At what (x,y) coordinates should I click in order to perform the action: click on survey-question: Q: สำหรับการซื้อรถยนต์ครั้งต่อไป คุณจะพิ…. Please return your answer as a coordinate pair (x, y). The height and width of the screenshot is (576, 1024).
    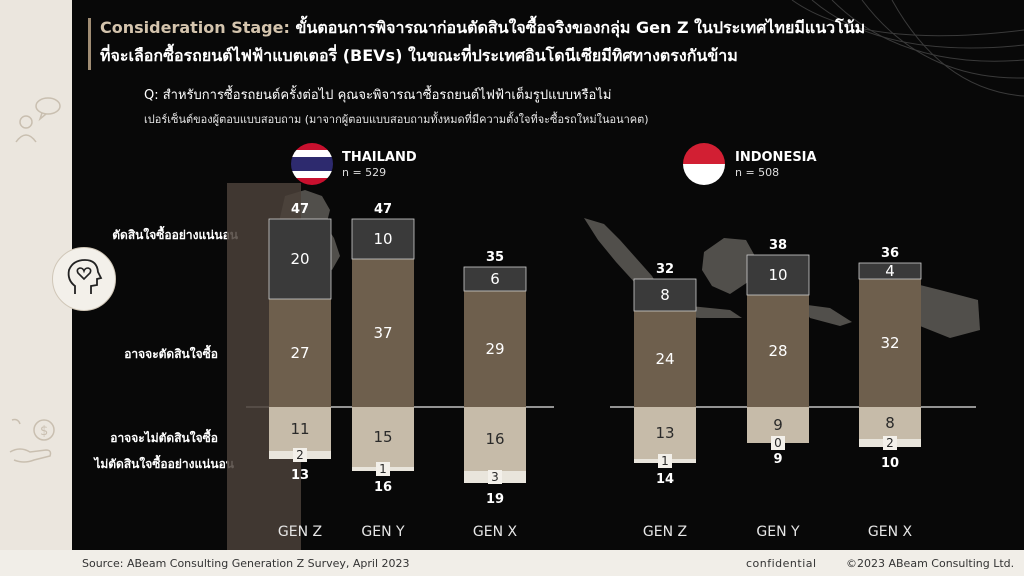
    Looking at the image, I should click on (378, 95).